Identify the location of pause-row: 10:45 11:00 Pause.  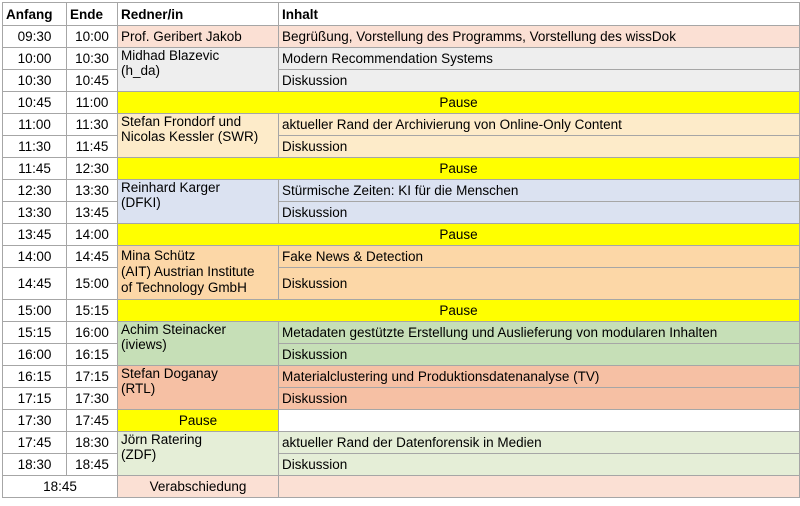
(401, 102).